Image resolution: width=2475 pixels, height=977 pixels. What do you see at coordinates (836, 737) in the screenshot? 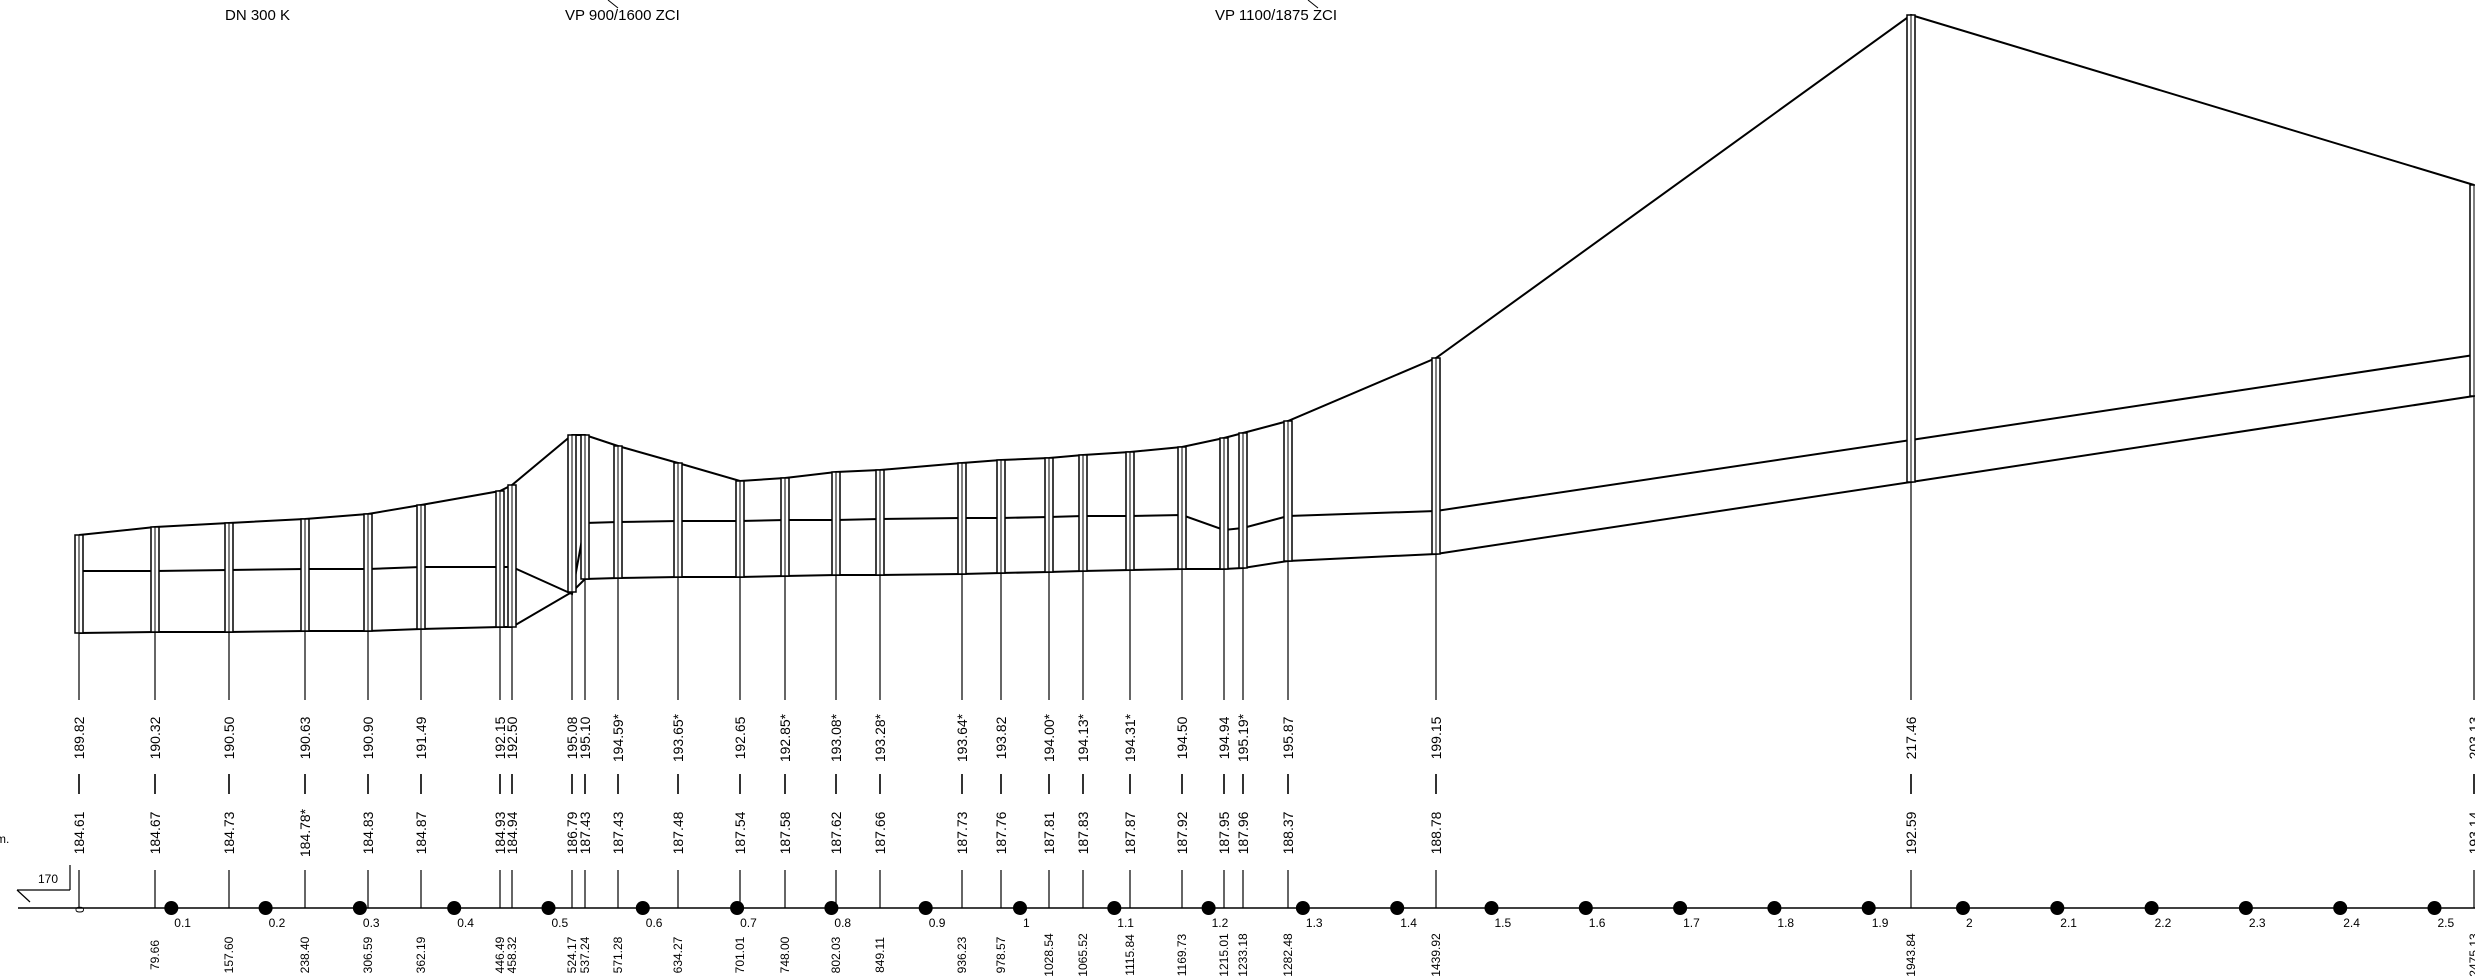
I see `terrain-elevation: 193.08*` at bounding box center [836, 737].